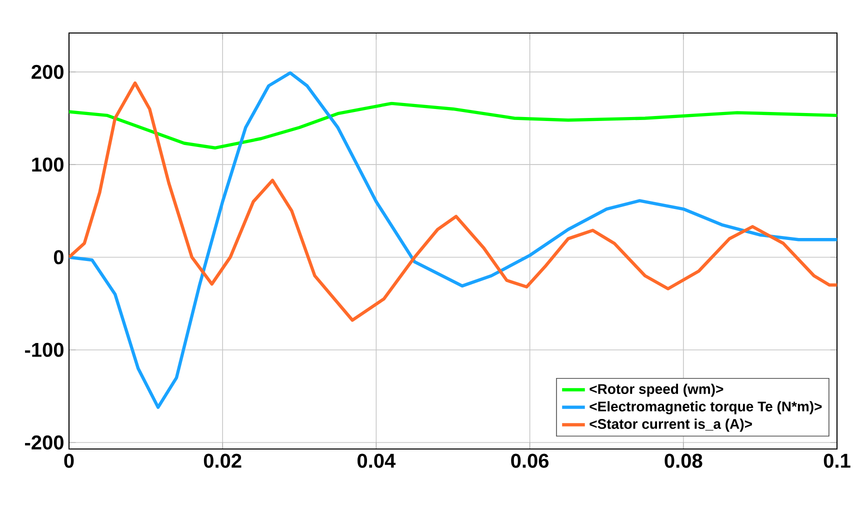  I want to click on legend-label: <Electromagnetic torque Te (N*m)>, so click(706, 407).